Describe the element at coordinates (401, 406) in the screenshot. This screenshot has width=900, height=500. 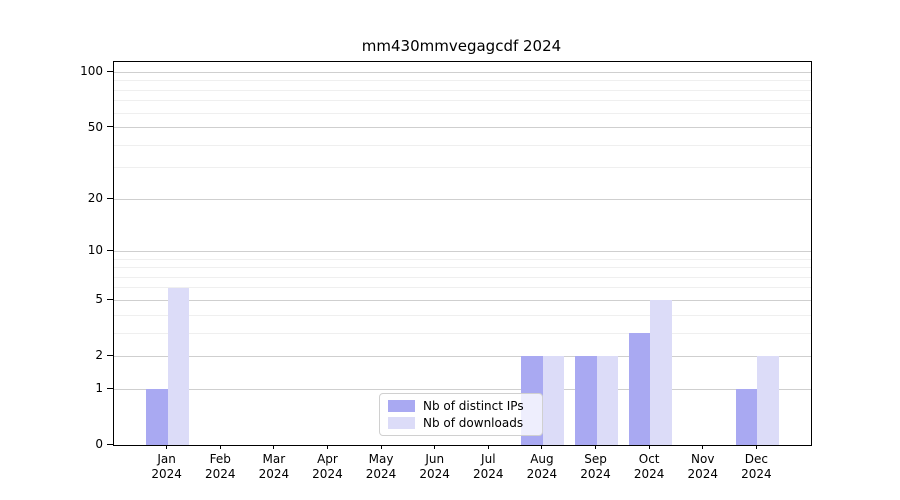
I see `legend-swatch-distinct-ips` at that location.